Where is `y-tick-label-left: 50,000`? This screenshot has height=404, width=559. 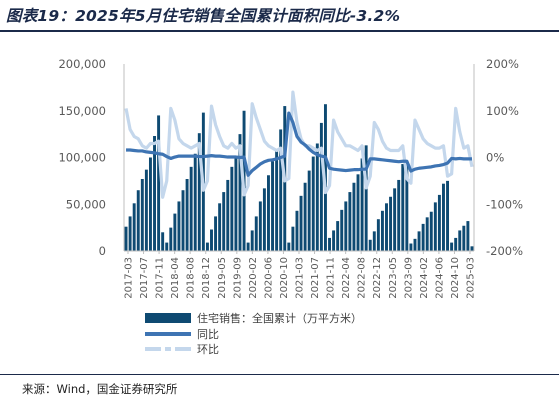 y-tick-label-left: 50,000 is located at coordinates (86, 204).